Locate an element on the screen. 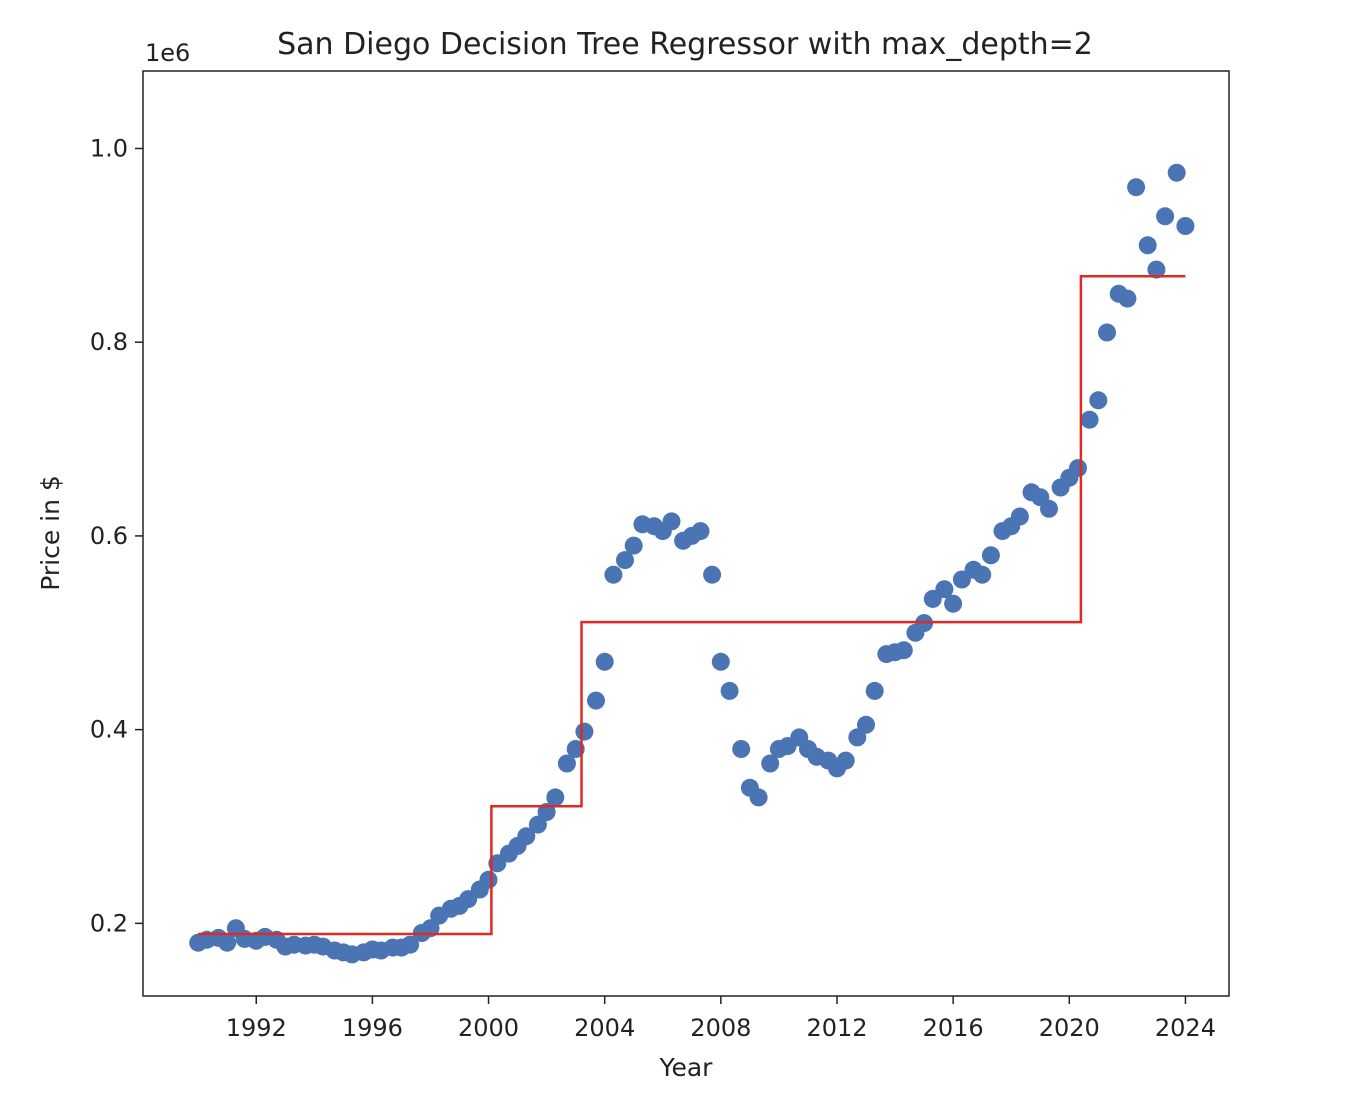 The height and width of the screenshot is (1097, 1364). x-axis: 1992 1996 2000 2004 2008 2012 2016 2020 2024 is located at coordinates (721, 1019).